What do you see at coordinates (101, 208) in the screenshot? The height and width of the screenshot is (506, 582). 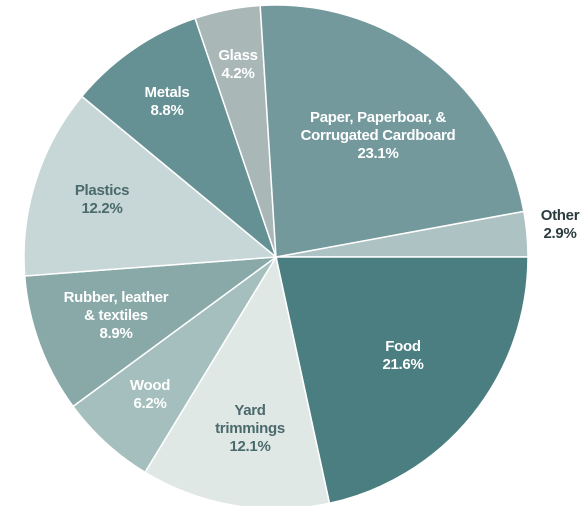 I see `slice-value-plastics: 12.2%` at bounding box center [101, 208].